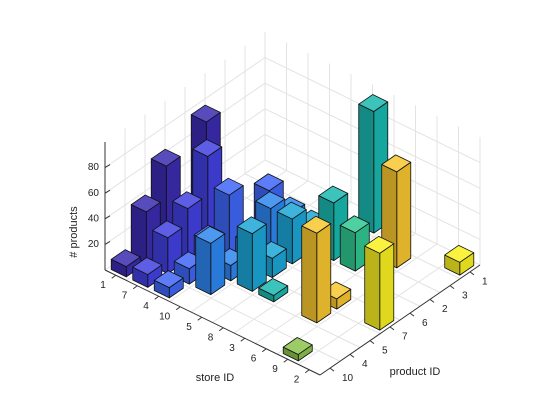 This screenshot has width=560, height=420. I want to click on z-axis-label: # products, so click(74, 232).